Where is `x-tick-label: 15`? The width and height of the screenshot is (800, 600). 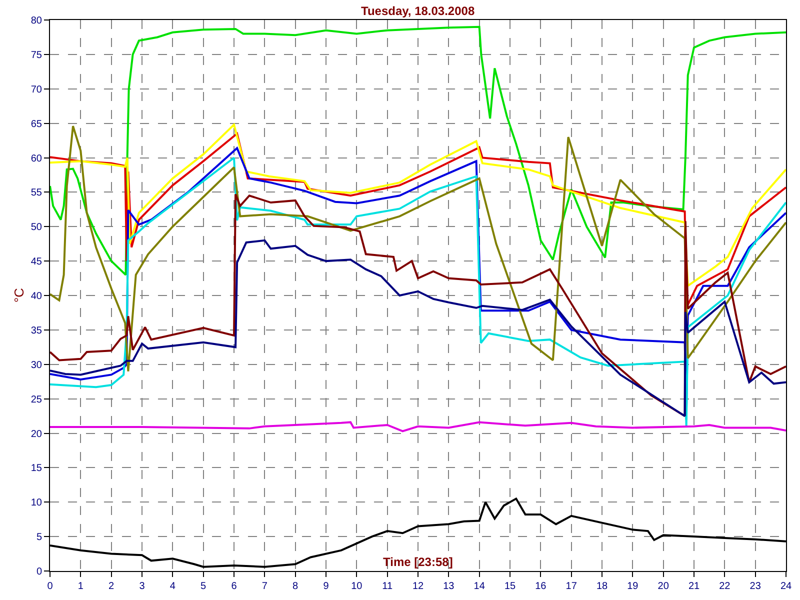
x-tick-label: 15 is located at coordinates (510, 586).